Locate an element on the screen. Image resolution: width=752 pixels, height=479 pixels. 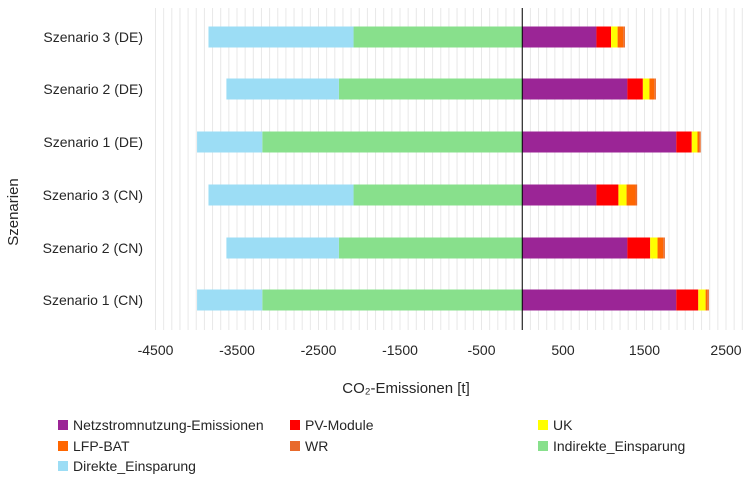
legend-item: Netzstromnutzung-Emissionen is located at coordinates (161, 425).